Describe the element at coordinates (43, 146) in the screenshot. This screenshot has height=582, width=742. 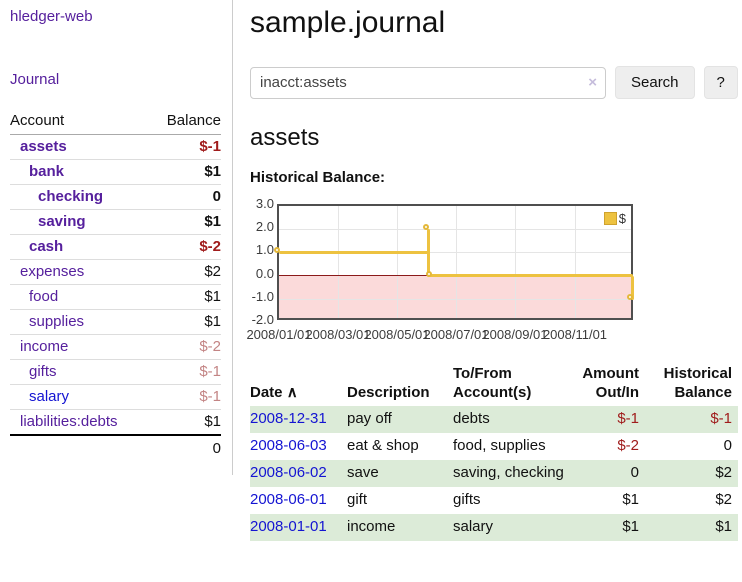
I see `account-link: assets` at that location.